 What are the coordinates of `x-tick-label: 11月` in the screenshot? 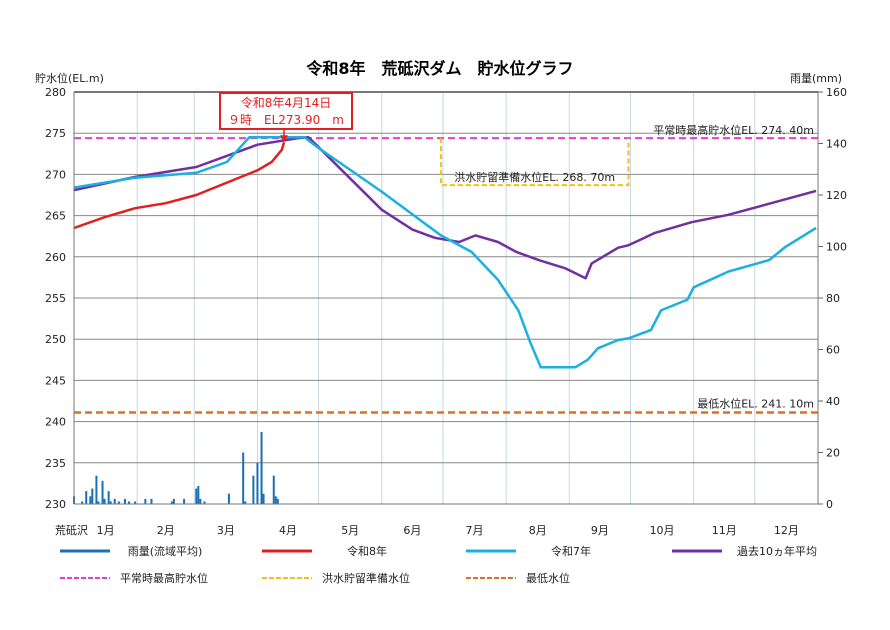 It's located at (724, 530).